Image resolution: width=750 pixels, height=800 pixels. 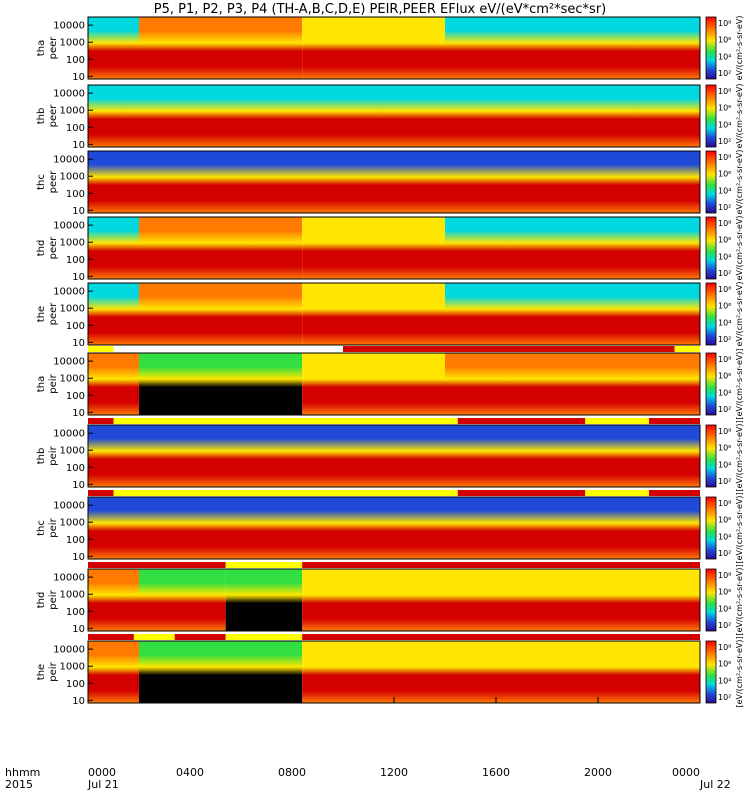 What do you see at coordinates (47, 182) in the screenshot?
I see `panel-ylabel: thcpeer` at bounding box center [47, 182].